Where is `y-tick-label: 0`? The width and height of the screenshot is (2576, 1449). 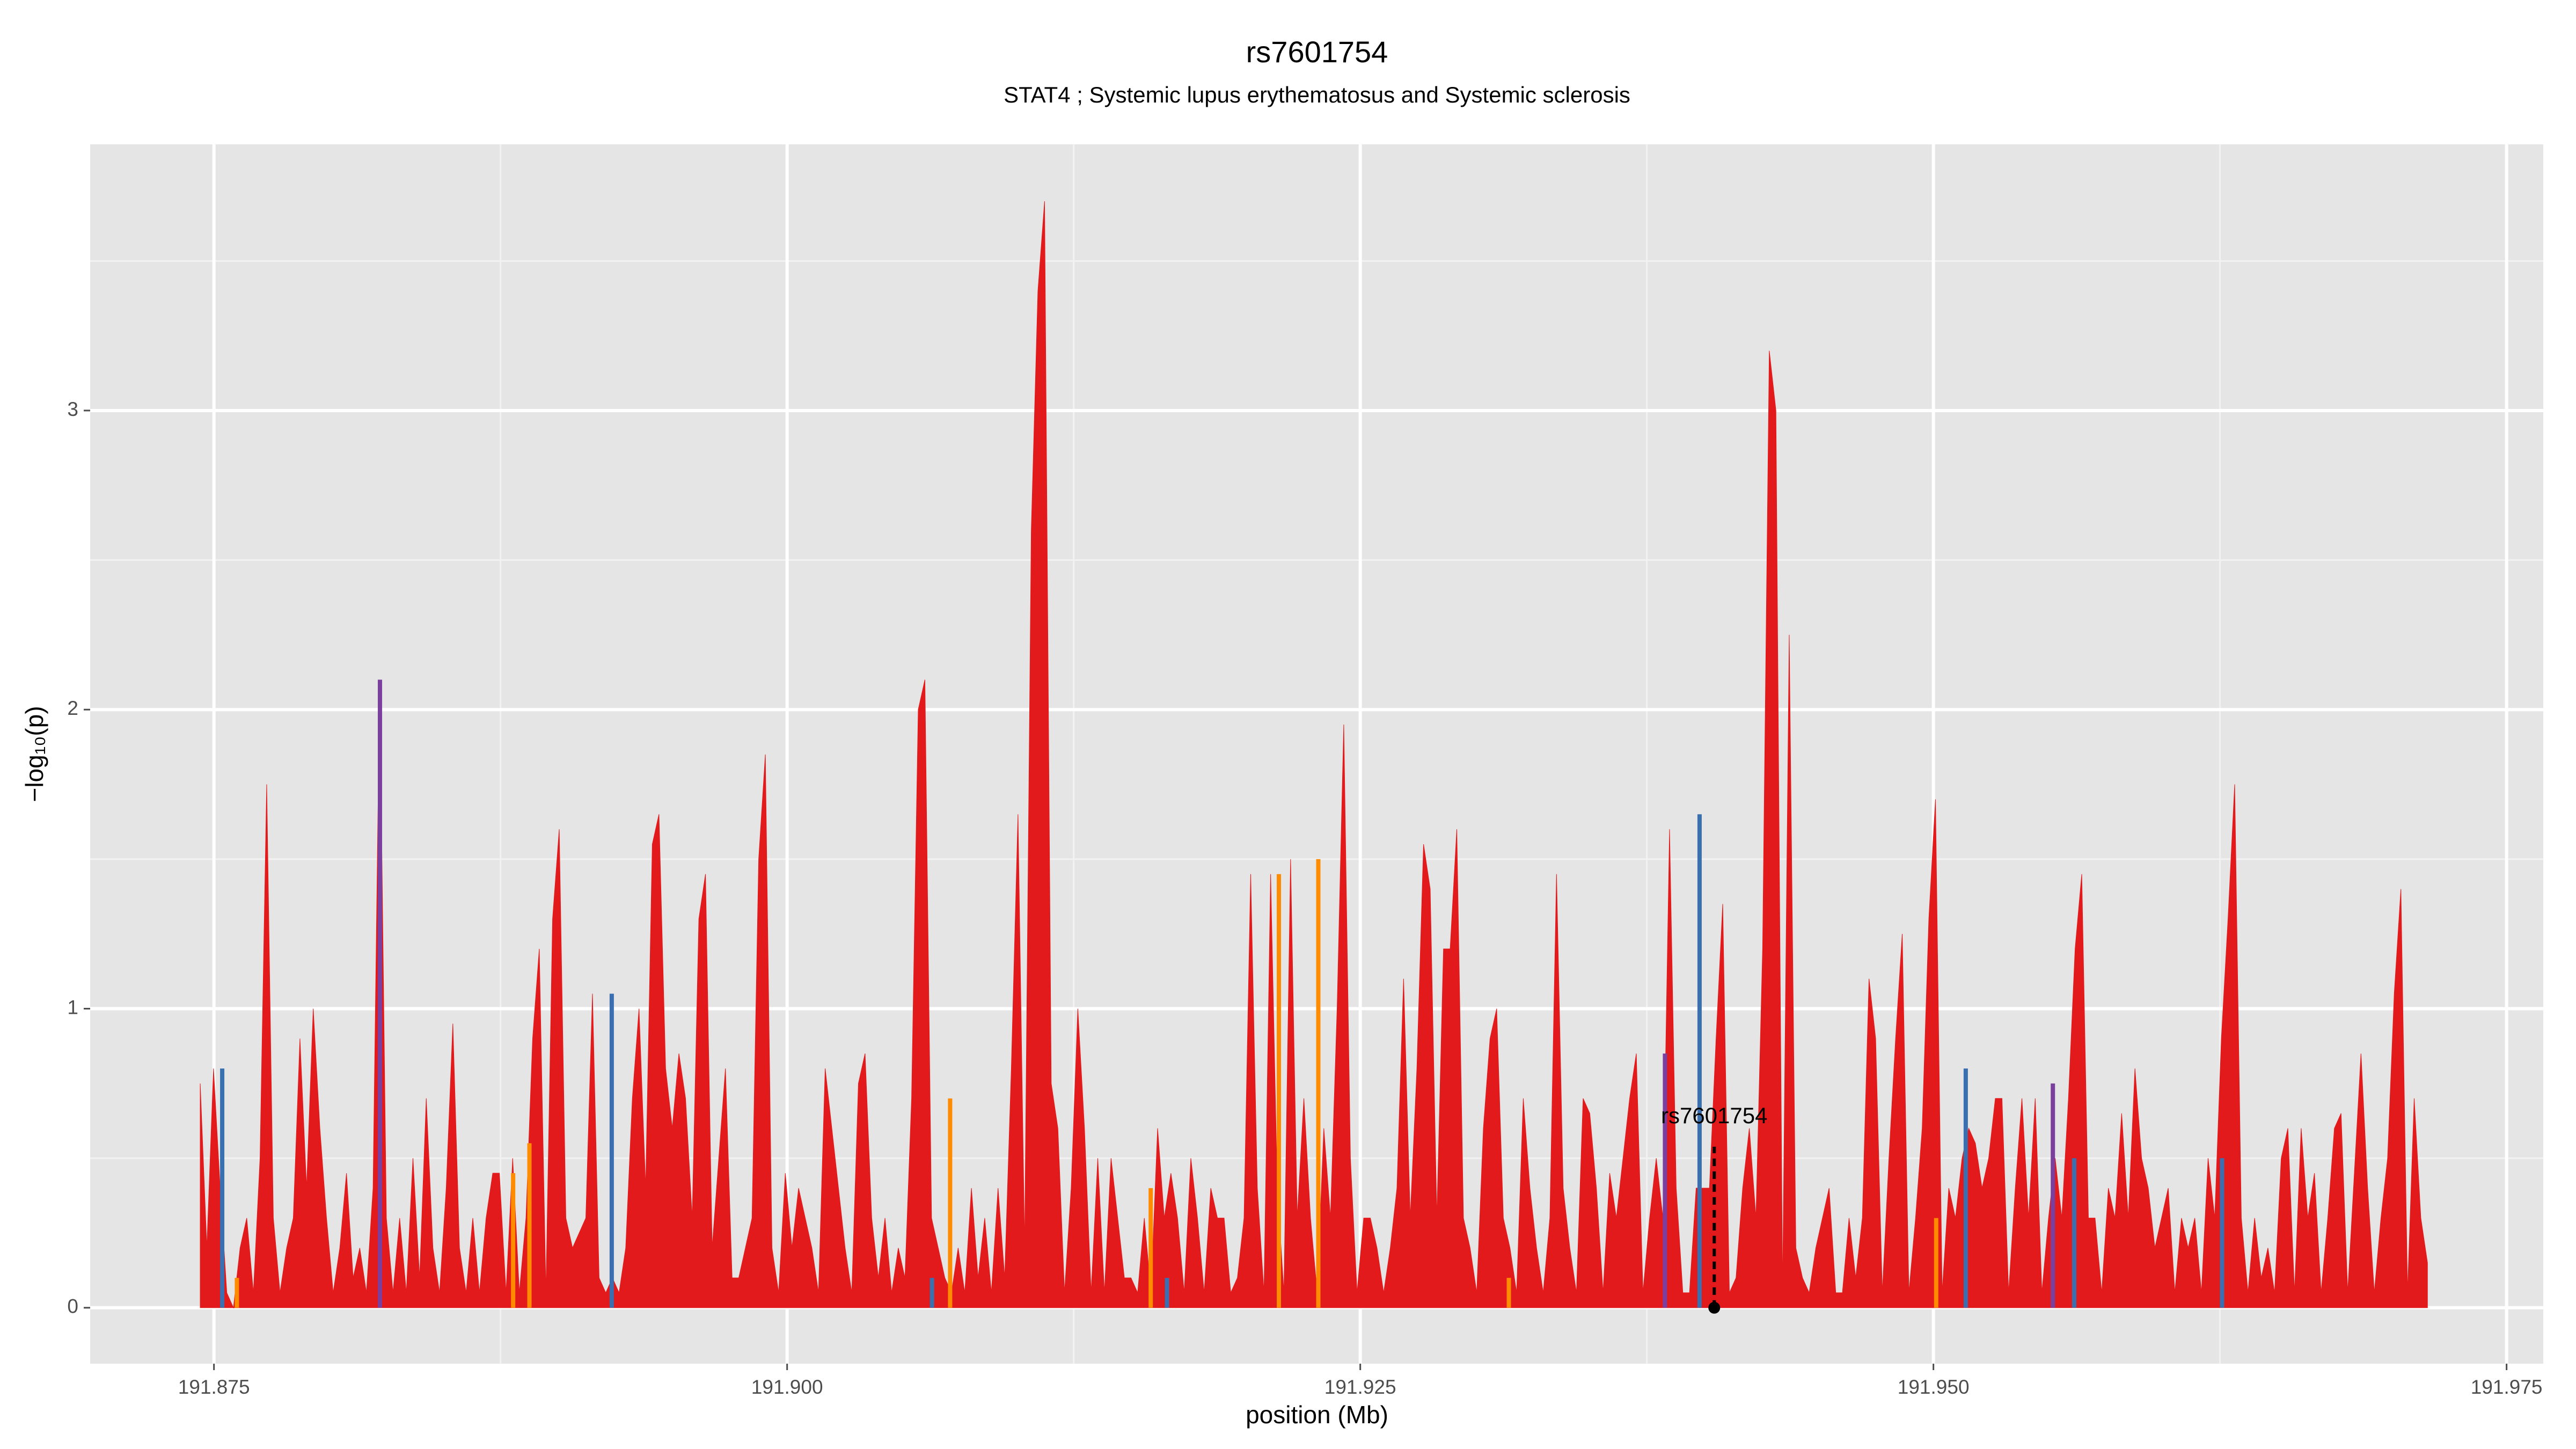 y-tick-label: 0 is located at coordinates (72, 1307).